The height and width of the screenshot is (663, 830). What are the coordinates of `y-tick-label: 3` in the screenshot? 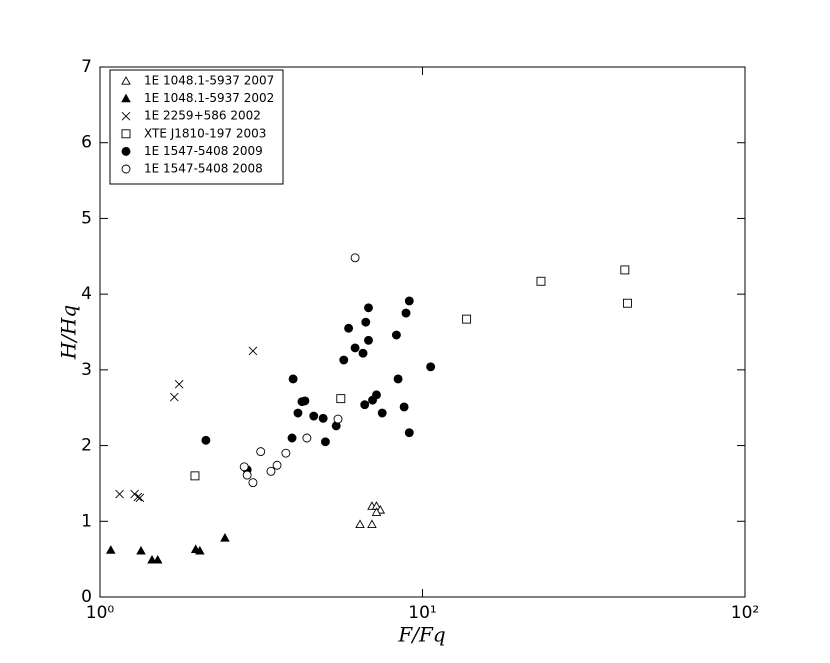 It's located at (86, 370).